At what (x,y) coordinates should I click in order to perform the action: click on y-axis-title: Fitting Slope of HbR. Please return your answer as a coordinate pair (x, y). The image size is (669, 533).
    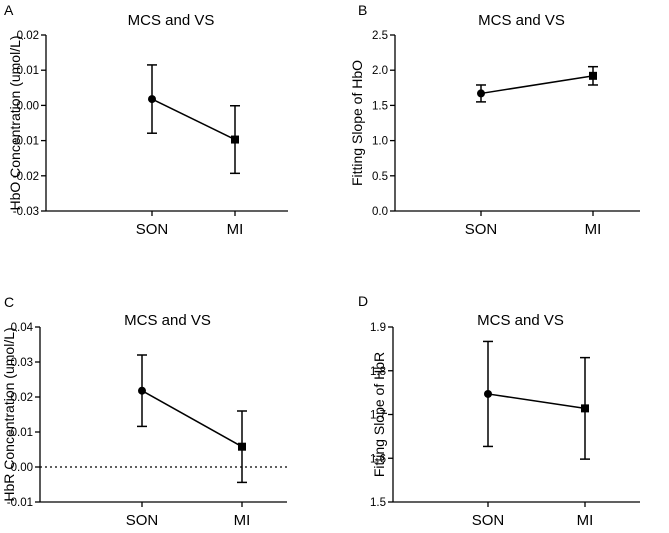
    Looking at the image, I should click on (379, 414).